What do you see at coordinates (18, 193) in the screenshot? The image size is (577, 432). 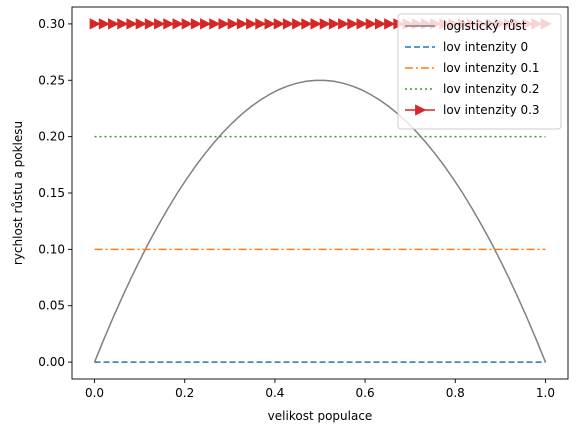 I see `y-axis-label: rychlost růstu a poklesu` at bounding box center [18, 193].